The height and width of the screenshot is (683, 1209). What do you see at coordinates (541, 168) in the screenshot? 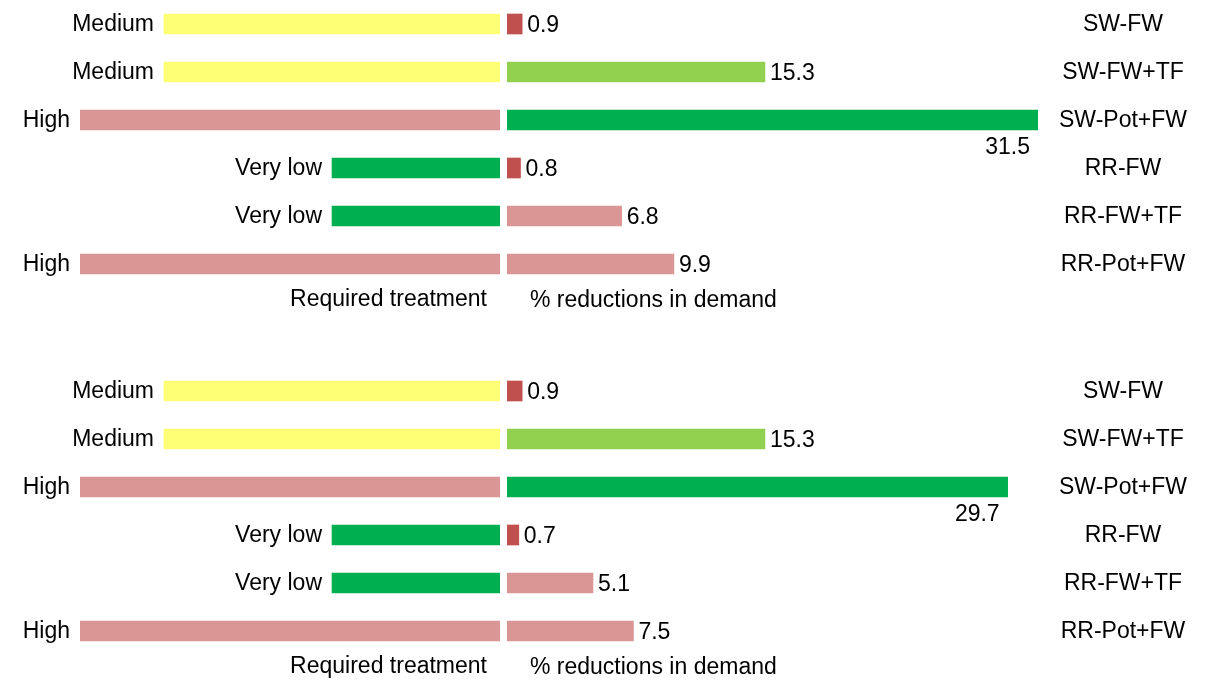
I see `data-label: 0.8` at bounding box center [541, 168].